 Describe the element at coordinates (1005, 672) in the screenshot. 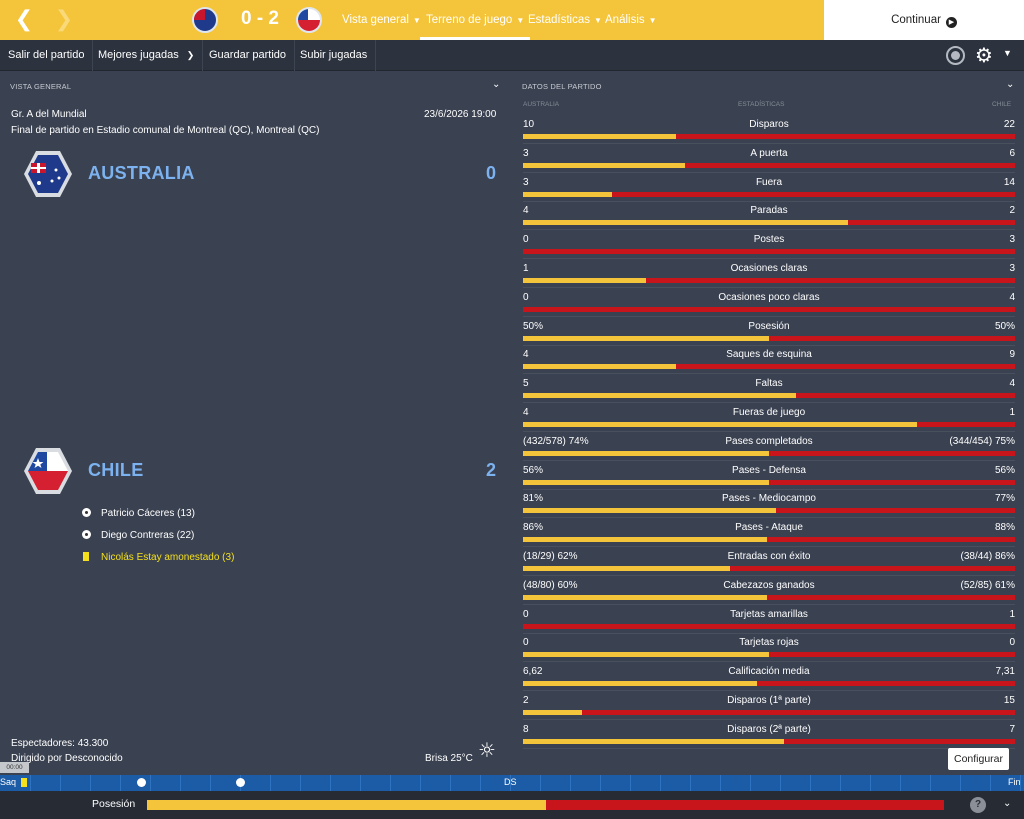

I see `away-stat-value: 7,31` at that location.